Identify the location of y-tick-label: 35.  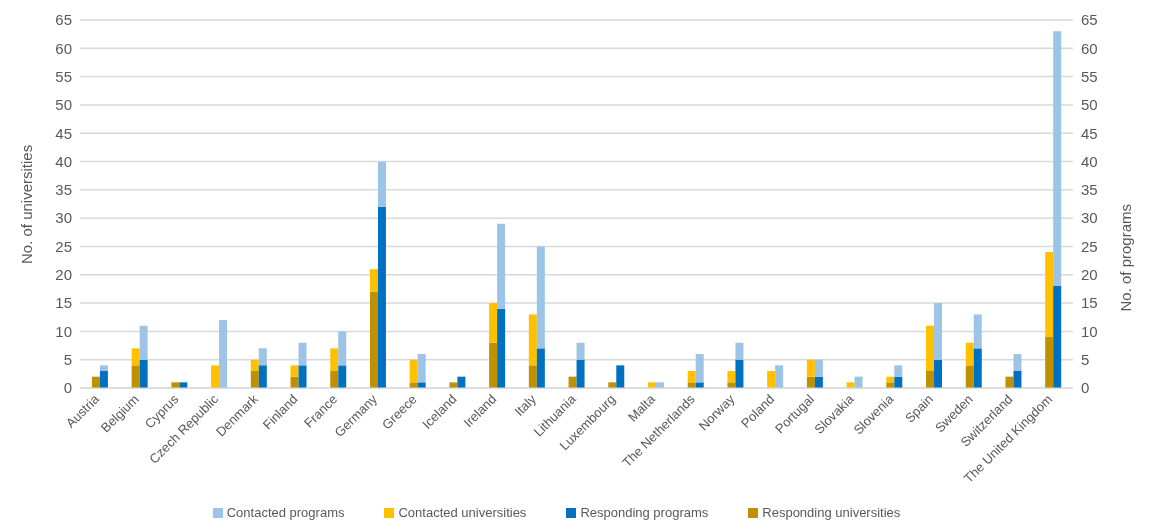
(63, 190).